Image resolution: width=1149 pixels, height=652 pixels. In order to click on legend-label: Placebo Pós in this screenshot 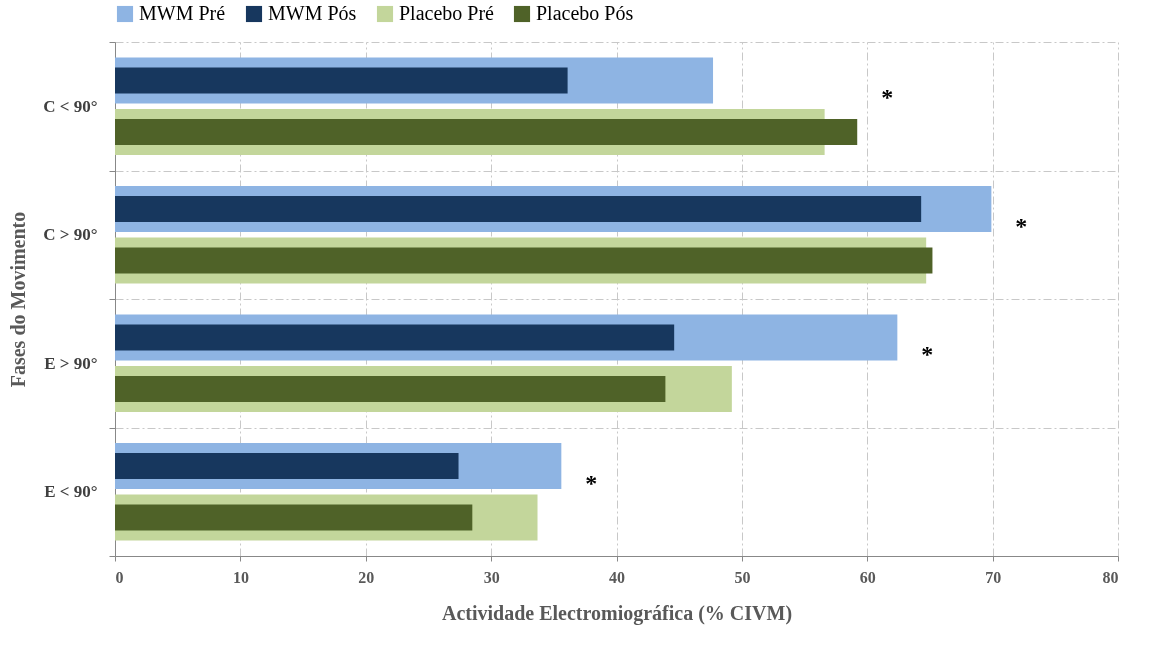, I will do `click(585, 13)`.